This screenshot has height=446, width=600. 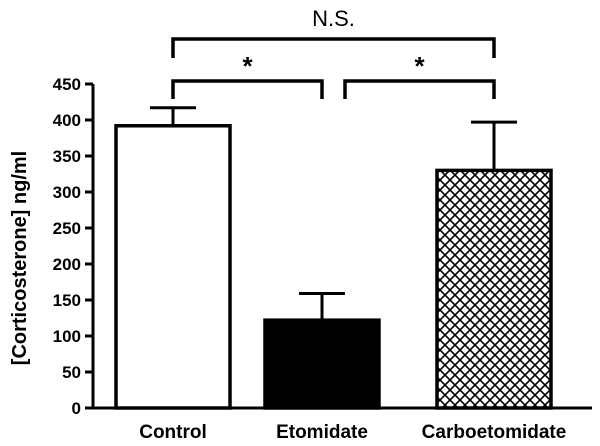 I want to click on y-tick-label: 400, so click(x=67, y=120).